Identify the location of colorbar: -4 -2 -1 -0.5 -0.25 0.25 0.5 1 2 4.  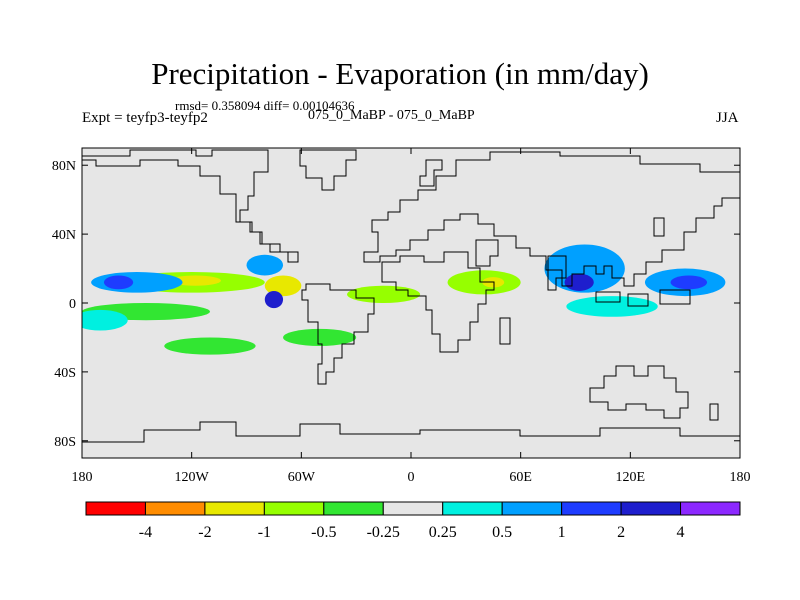
(413, 521).